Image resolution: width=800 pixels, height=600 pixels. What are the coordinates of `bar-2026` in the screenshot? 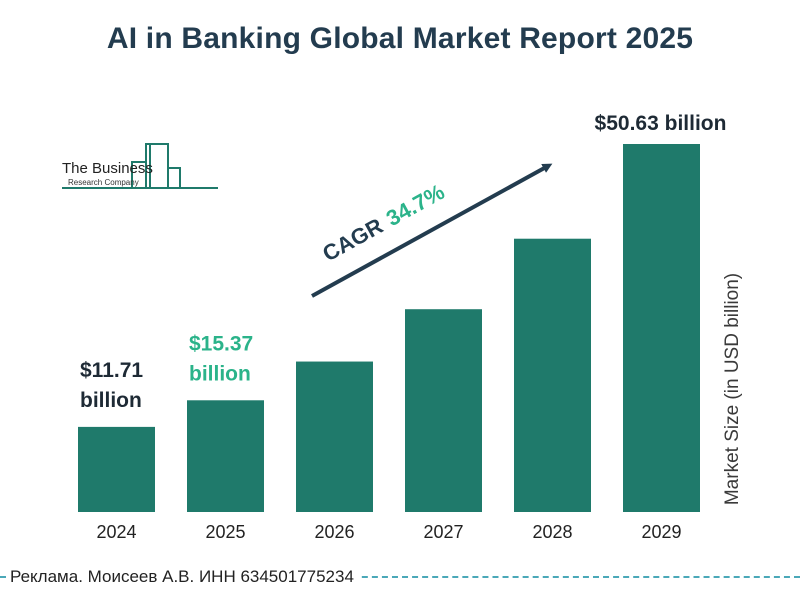 It's located at (334, 436).